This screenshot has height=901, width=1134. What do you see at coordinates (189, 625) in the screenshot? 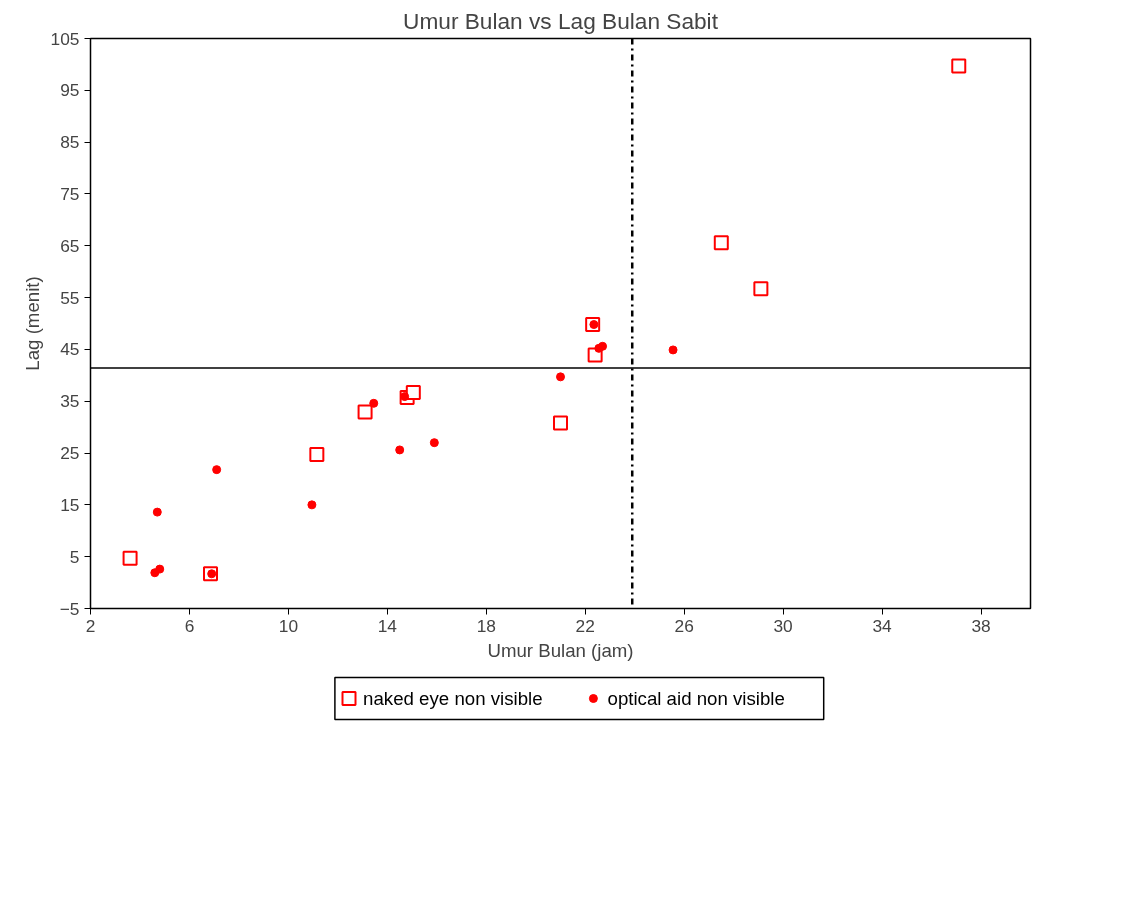
I see `x-tick-label: 6` at bounding box center [189, 625].